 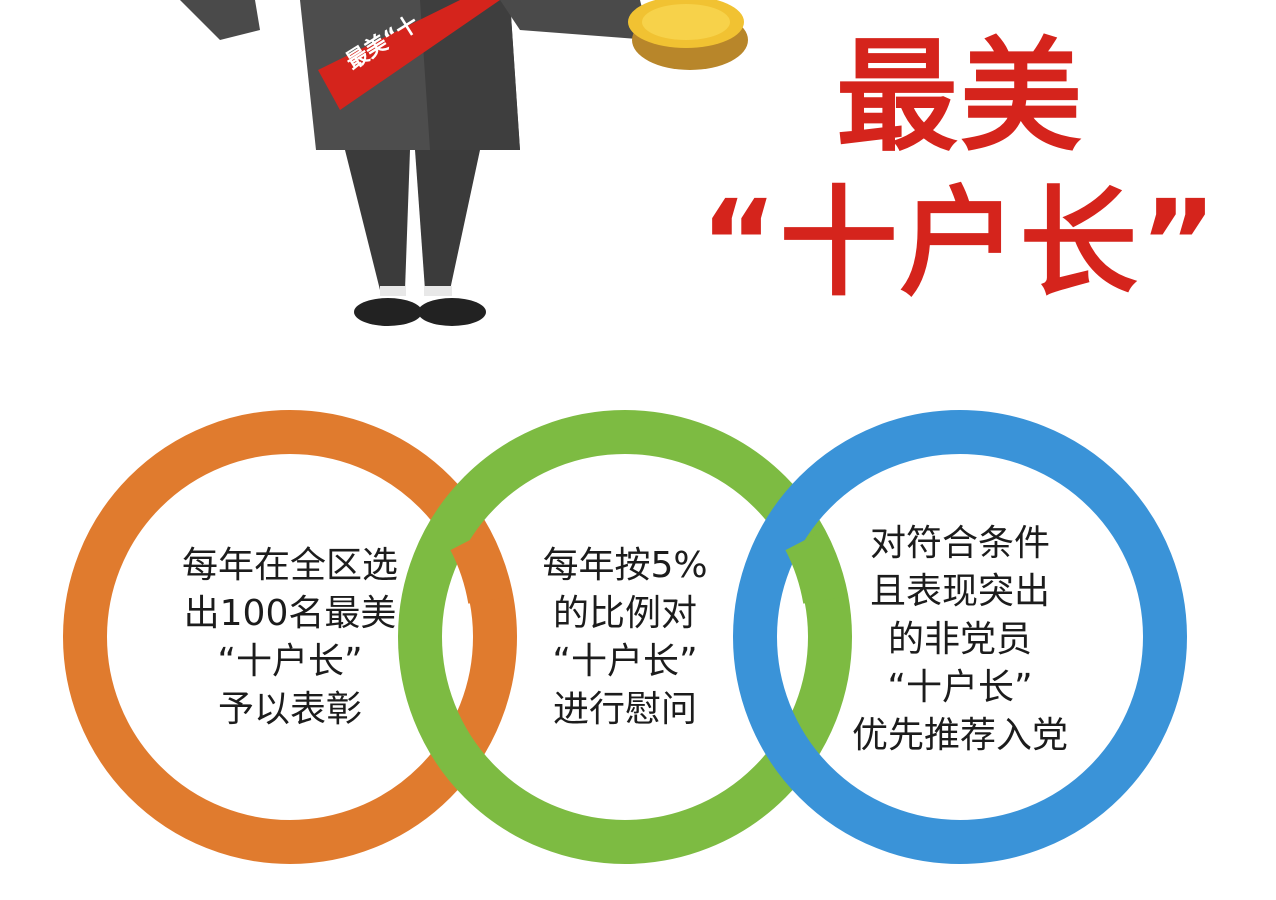 I want to click on ring-orange-line: 予以表彰, so click(x=289, y=709).